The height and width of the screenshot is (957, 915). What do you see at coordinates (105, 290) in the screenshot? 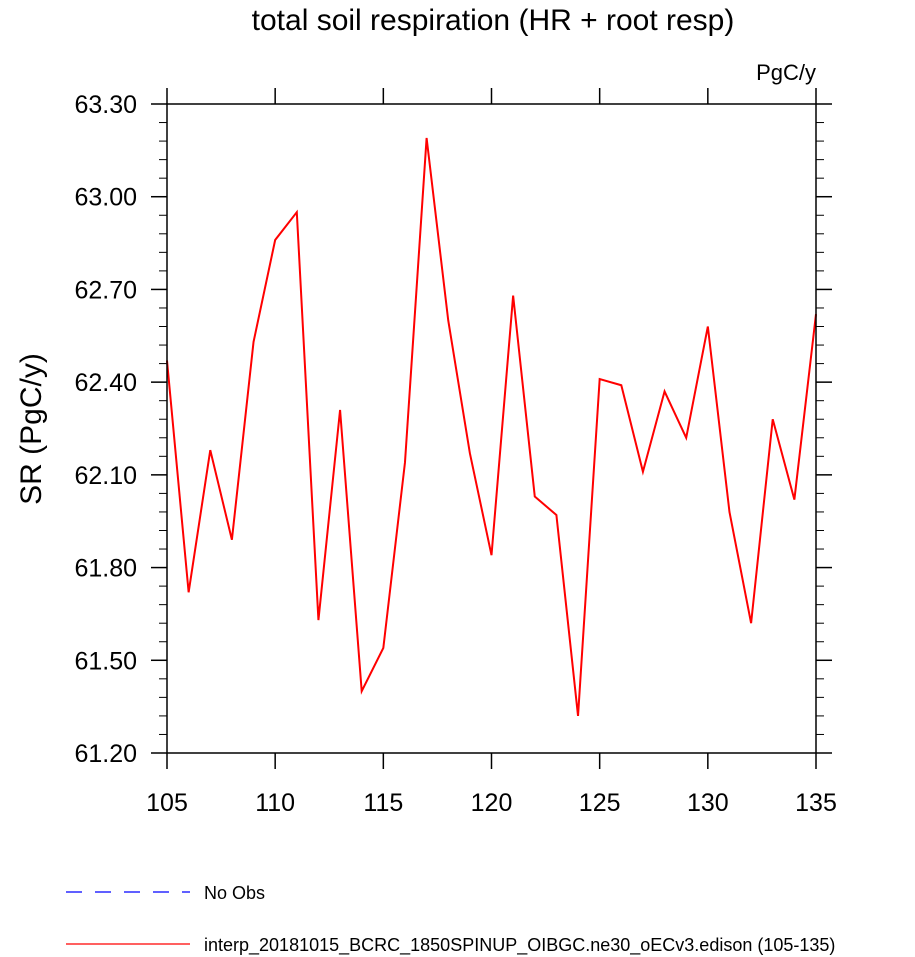
I see `y-tick-label: 62.70` at bounding box center [105, 290].